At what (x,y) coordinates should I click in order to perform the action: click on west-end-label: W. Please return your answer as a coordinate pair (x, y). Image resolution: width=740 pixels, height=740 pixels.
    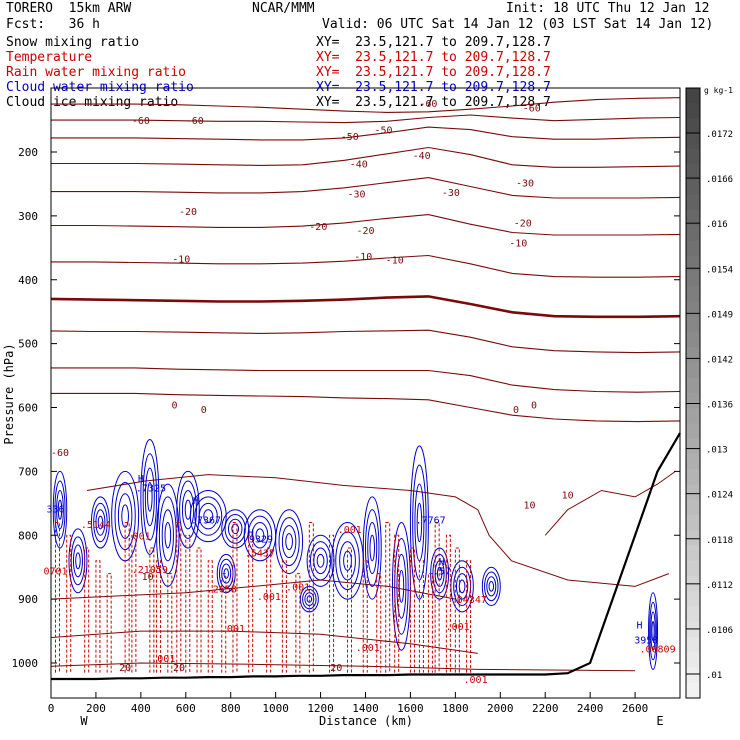
    Looking at the image, I should click on (84, 721).